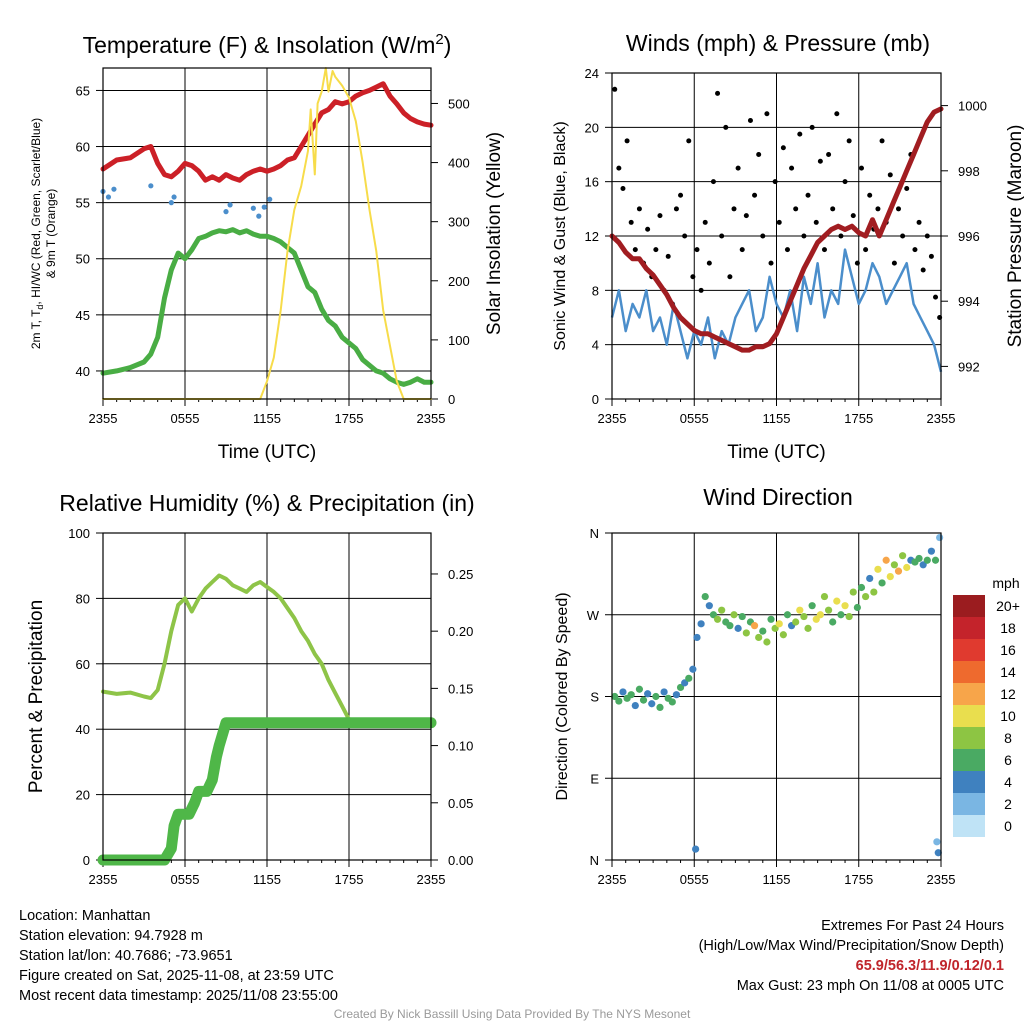  I want to click on colorbar-label: 16, so click(1008, 650).